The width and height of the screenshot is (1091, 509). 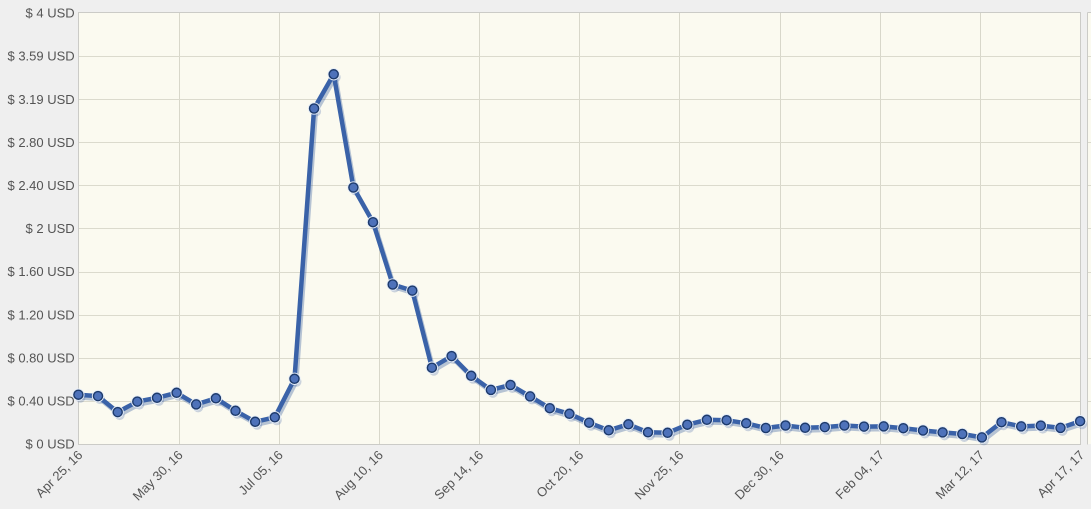 What do you see at coordinates (40, 185) in the screenshot?
I see `svg-text: $ 2.40 USD` at bounding box center [40, 185].